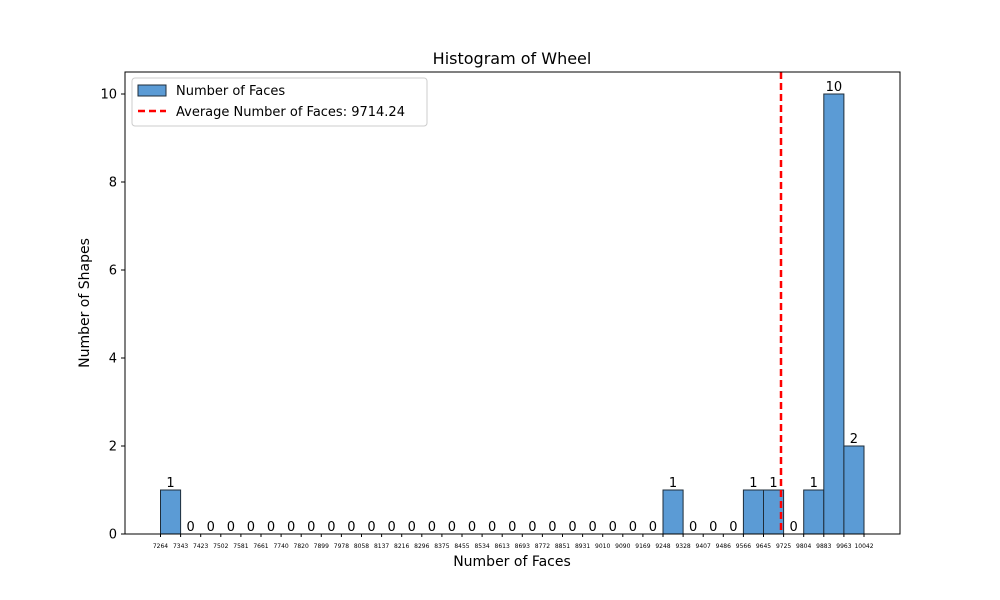 The width and height of the screenshot is (1000, 600). What do you see at coordinates (662, 546) in the screenshot?
I see `x-tick-label: 9248` at bounding box center [662, 546].